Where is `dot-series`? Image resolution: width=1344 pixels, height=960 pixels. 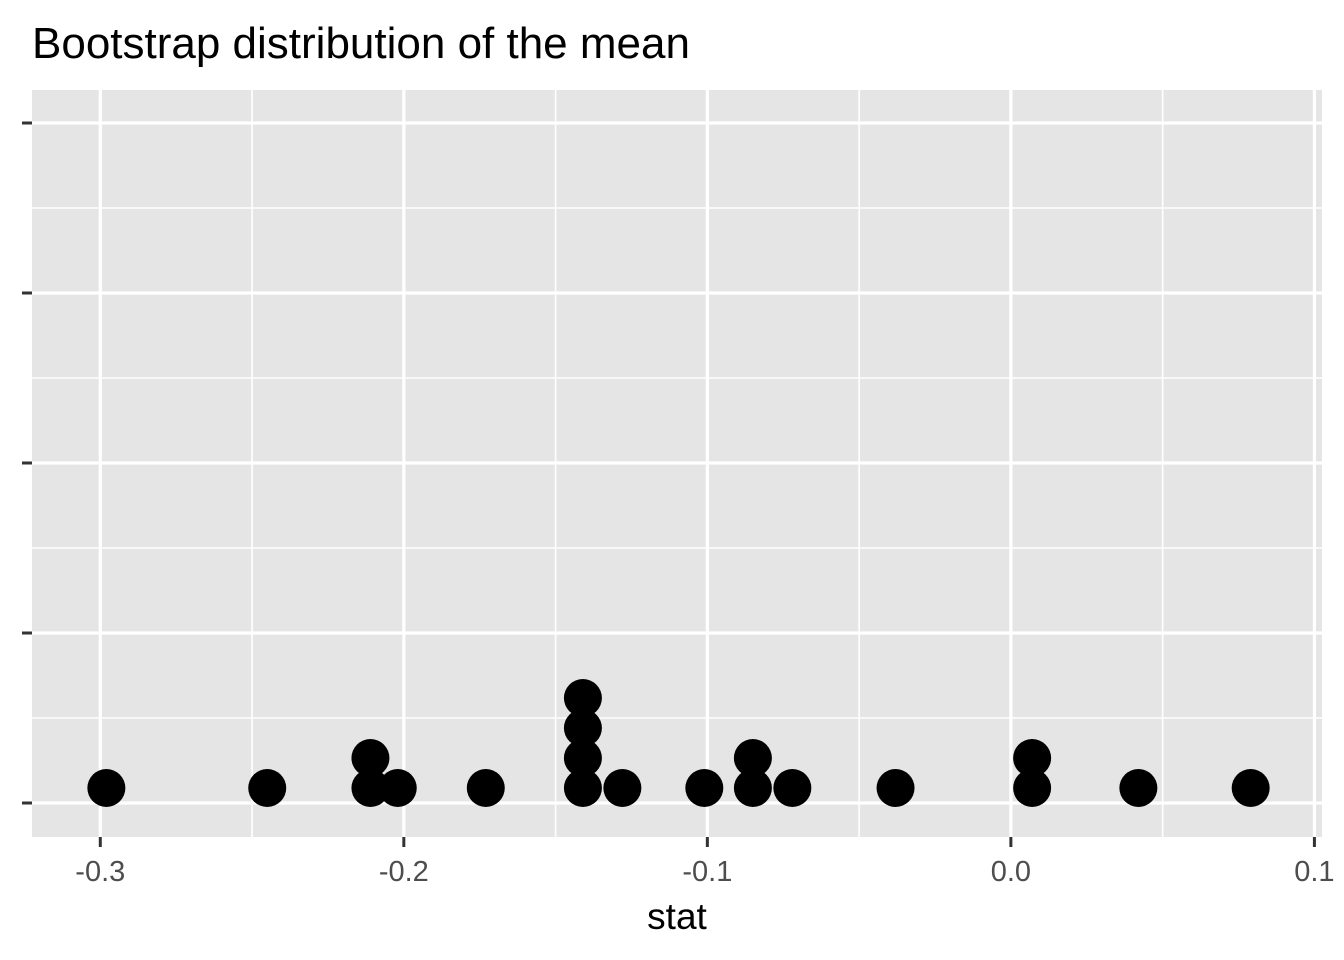 dot-series is located at coordinates (678, 743).